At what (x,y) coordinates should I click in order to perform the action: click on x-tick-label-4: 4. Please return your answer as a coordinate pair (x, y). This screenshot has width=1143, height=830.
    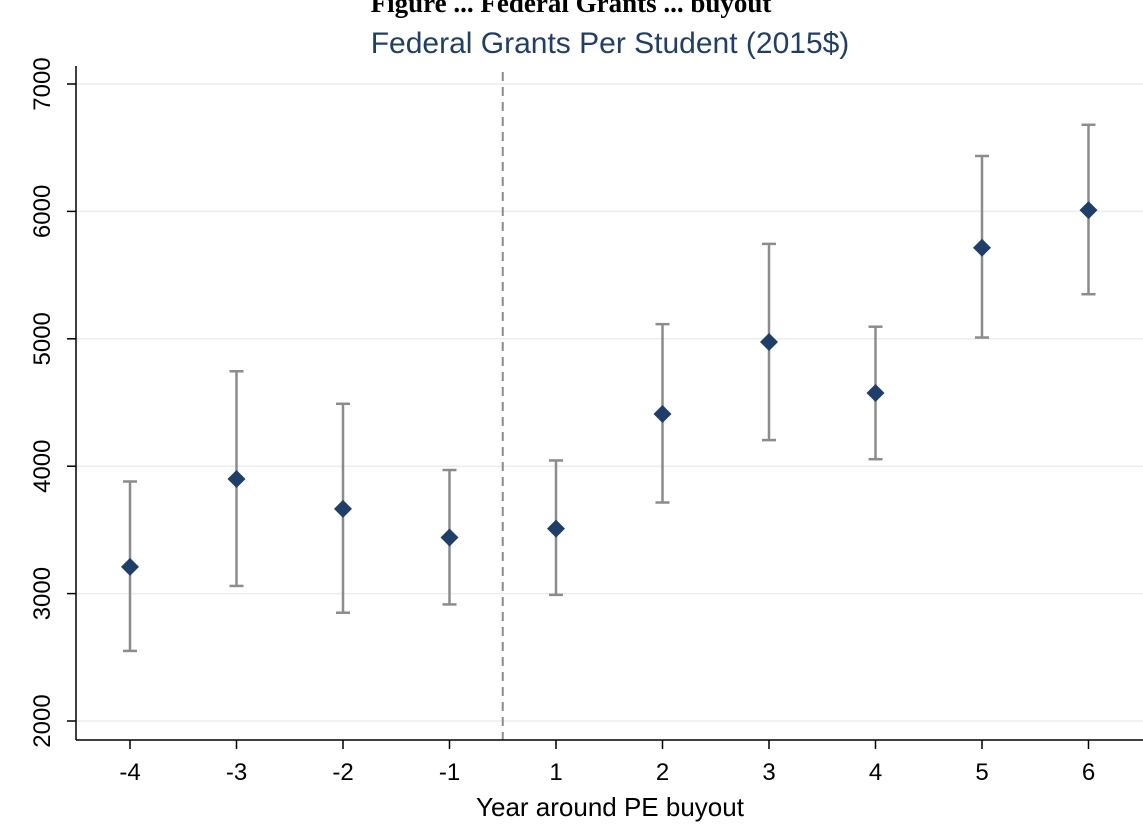
    Looking at the image, I should click on (875, 772).